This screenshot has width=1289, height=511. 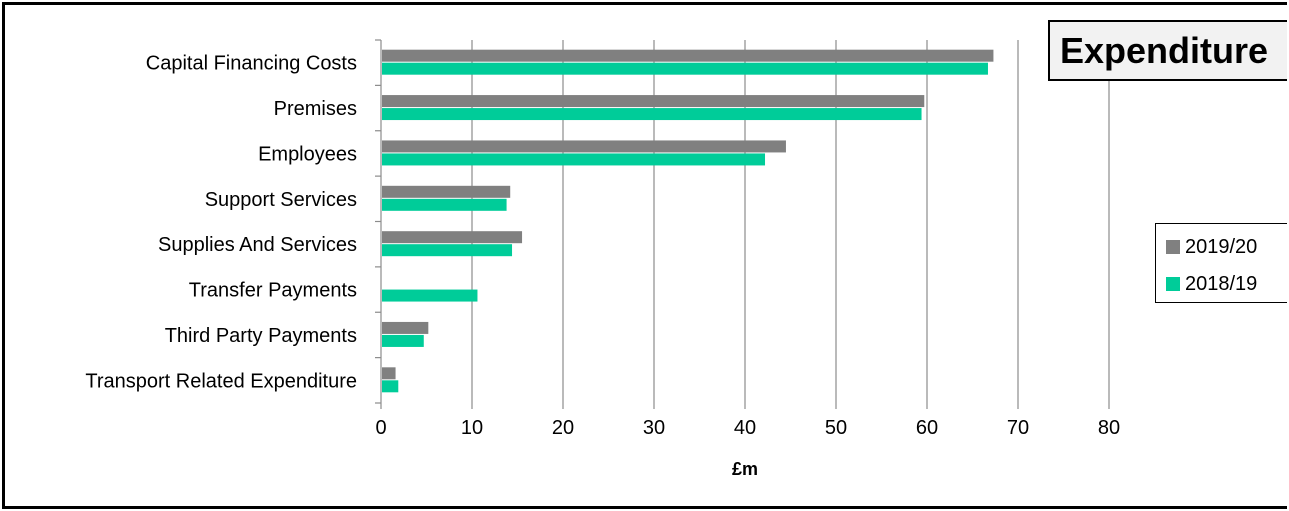 What do you see at coordinates (1018, 428) in the screenshot?
I see `x-tick-label: 70` at bounding box center [1018, 428].